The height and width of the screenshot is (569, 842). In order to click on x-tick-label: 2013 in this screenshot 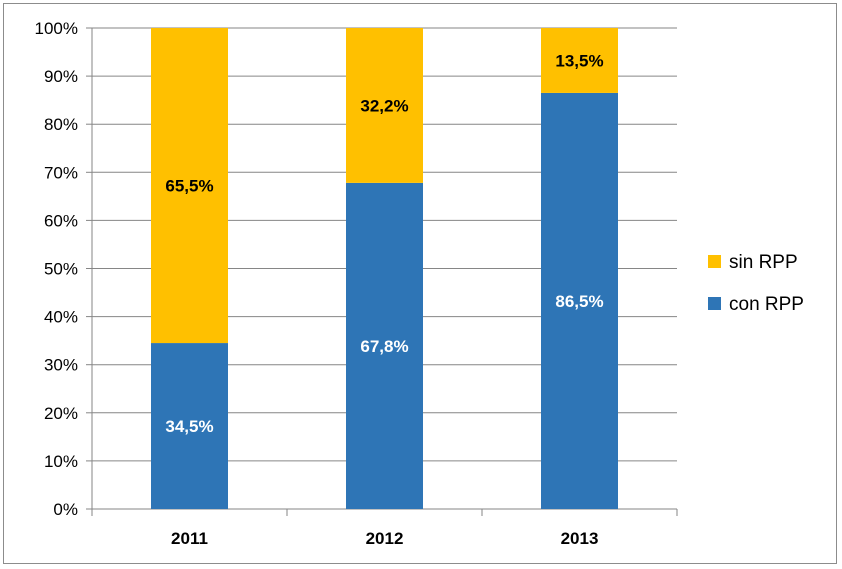, I will do `click(580, 538)`.